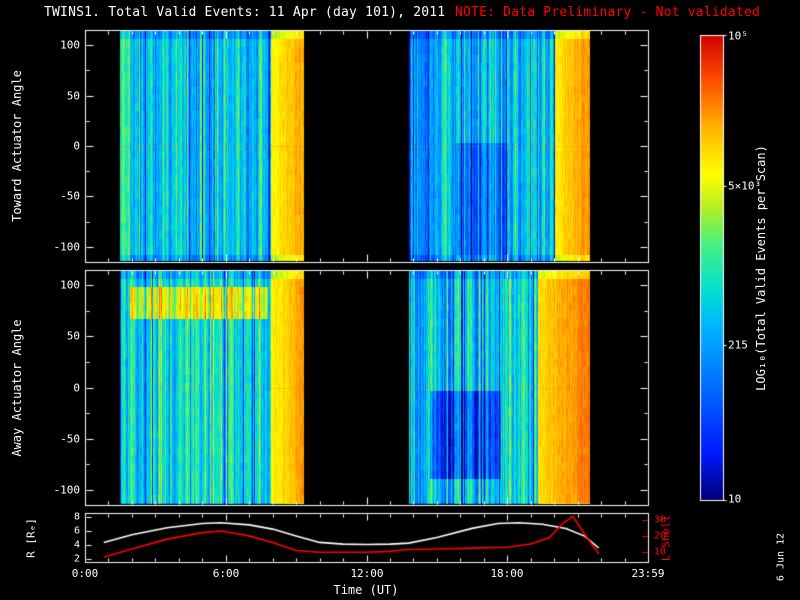 This screenshot has width=800, height=600. I want to click on datestamp: 6 Jun 12, so click(781, 557).